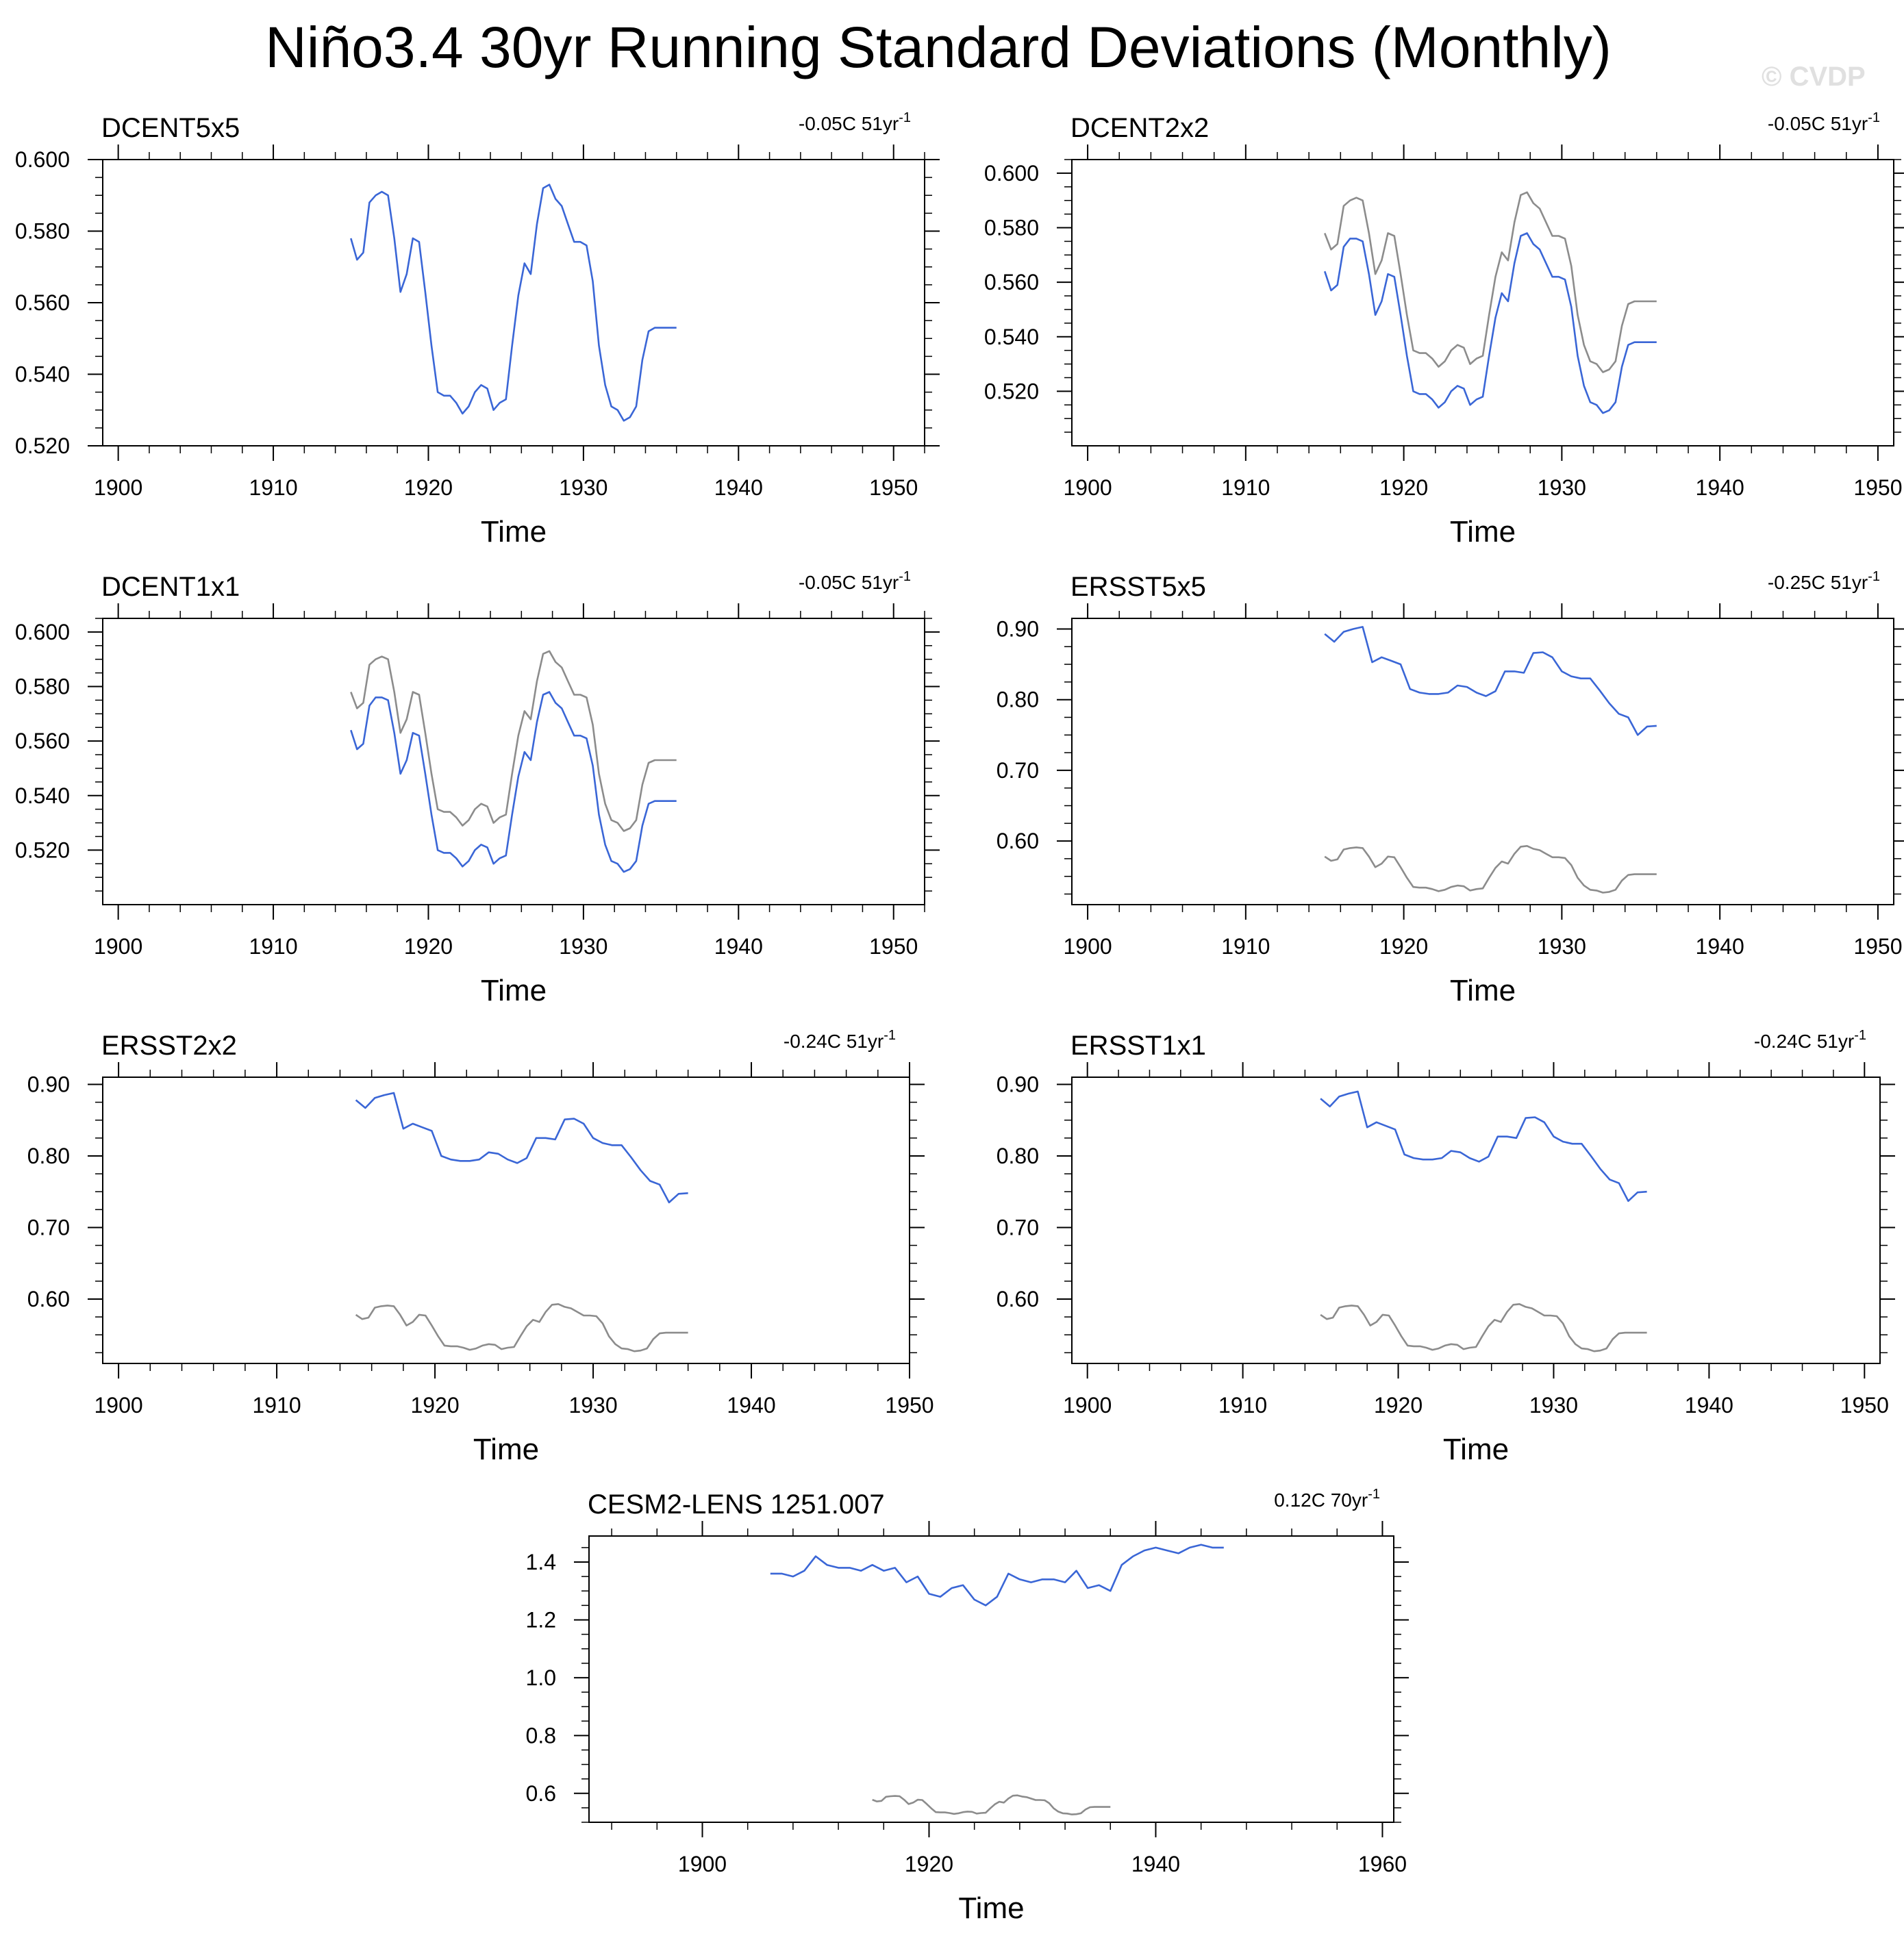 This screenshot has width=1904, height=1938. Describe the element at coordinates (1327, 1499) in the screenshot. I see `trend-label: 0.12C 70yr-1` at that location.